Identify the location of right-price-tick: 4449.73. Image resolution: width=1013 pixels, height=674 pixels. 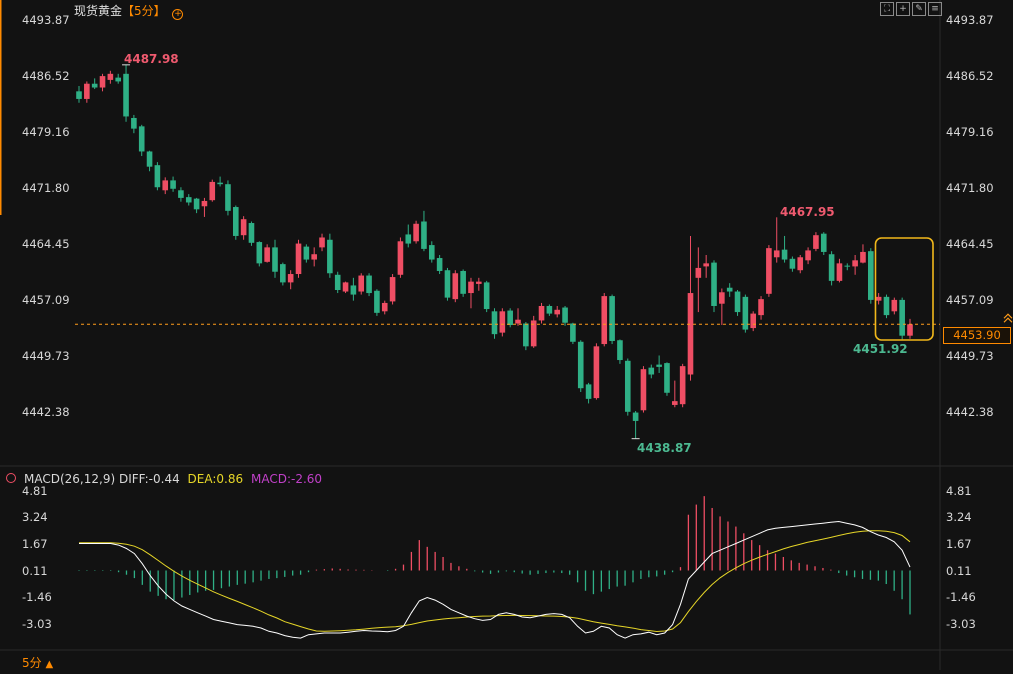
(970, 356).